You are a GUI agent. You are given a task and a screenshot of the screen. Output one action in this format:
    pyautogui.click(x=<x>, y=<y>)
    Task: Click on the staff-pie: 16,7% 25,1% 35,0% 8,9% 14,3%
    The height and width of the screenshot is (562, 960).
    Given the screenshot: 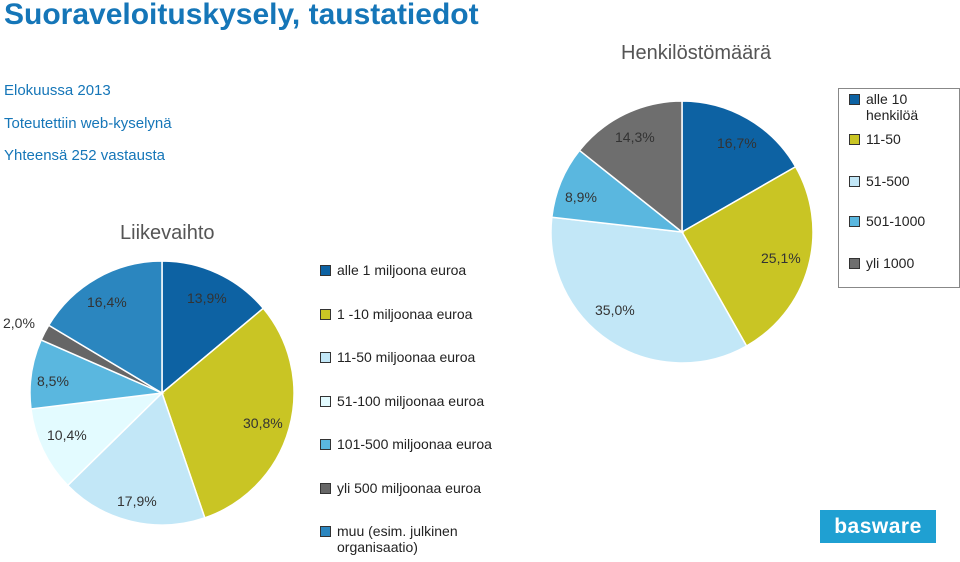 What is the action you would take?
    pyautogui.click(x=682, y=232)
    